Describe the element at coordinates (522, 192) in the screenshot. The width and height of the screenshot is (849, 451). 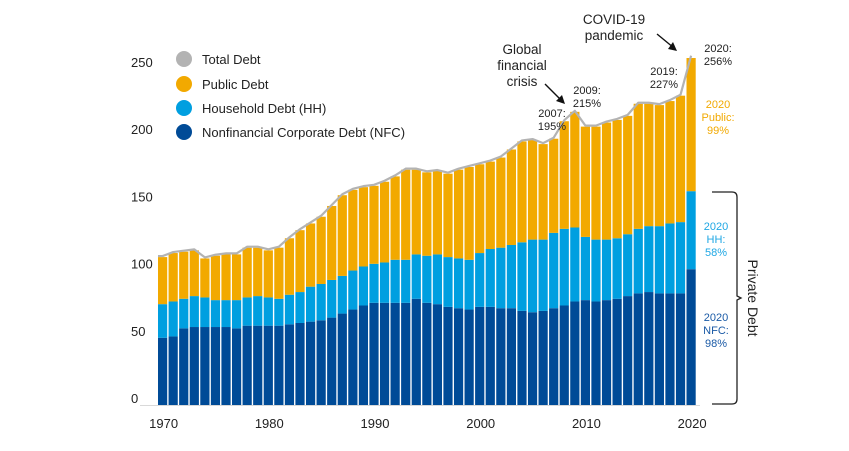
I see `bar-public-2004` at that location.